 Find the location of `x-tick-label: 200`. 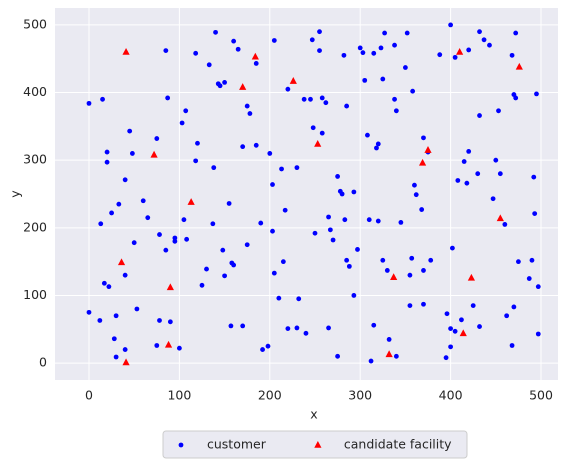

x-tick-label: 200 is located at coordinates (270, 395).